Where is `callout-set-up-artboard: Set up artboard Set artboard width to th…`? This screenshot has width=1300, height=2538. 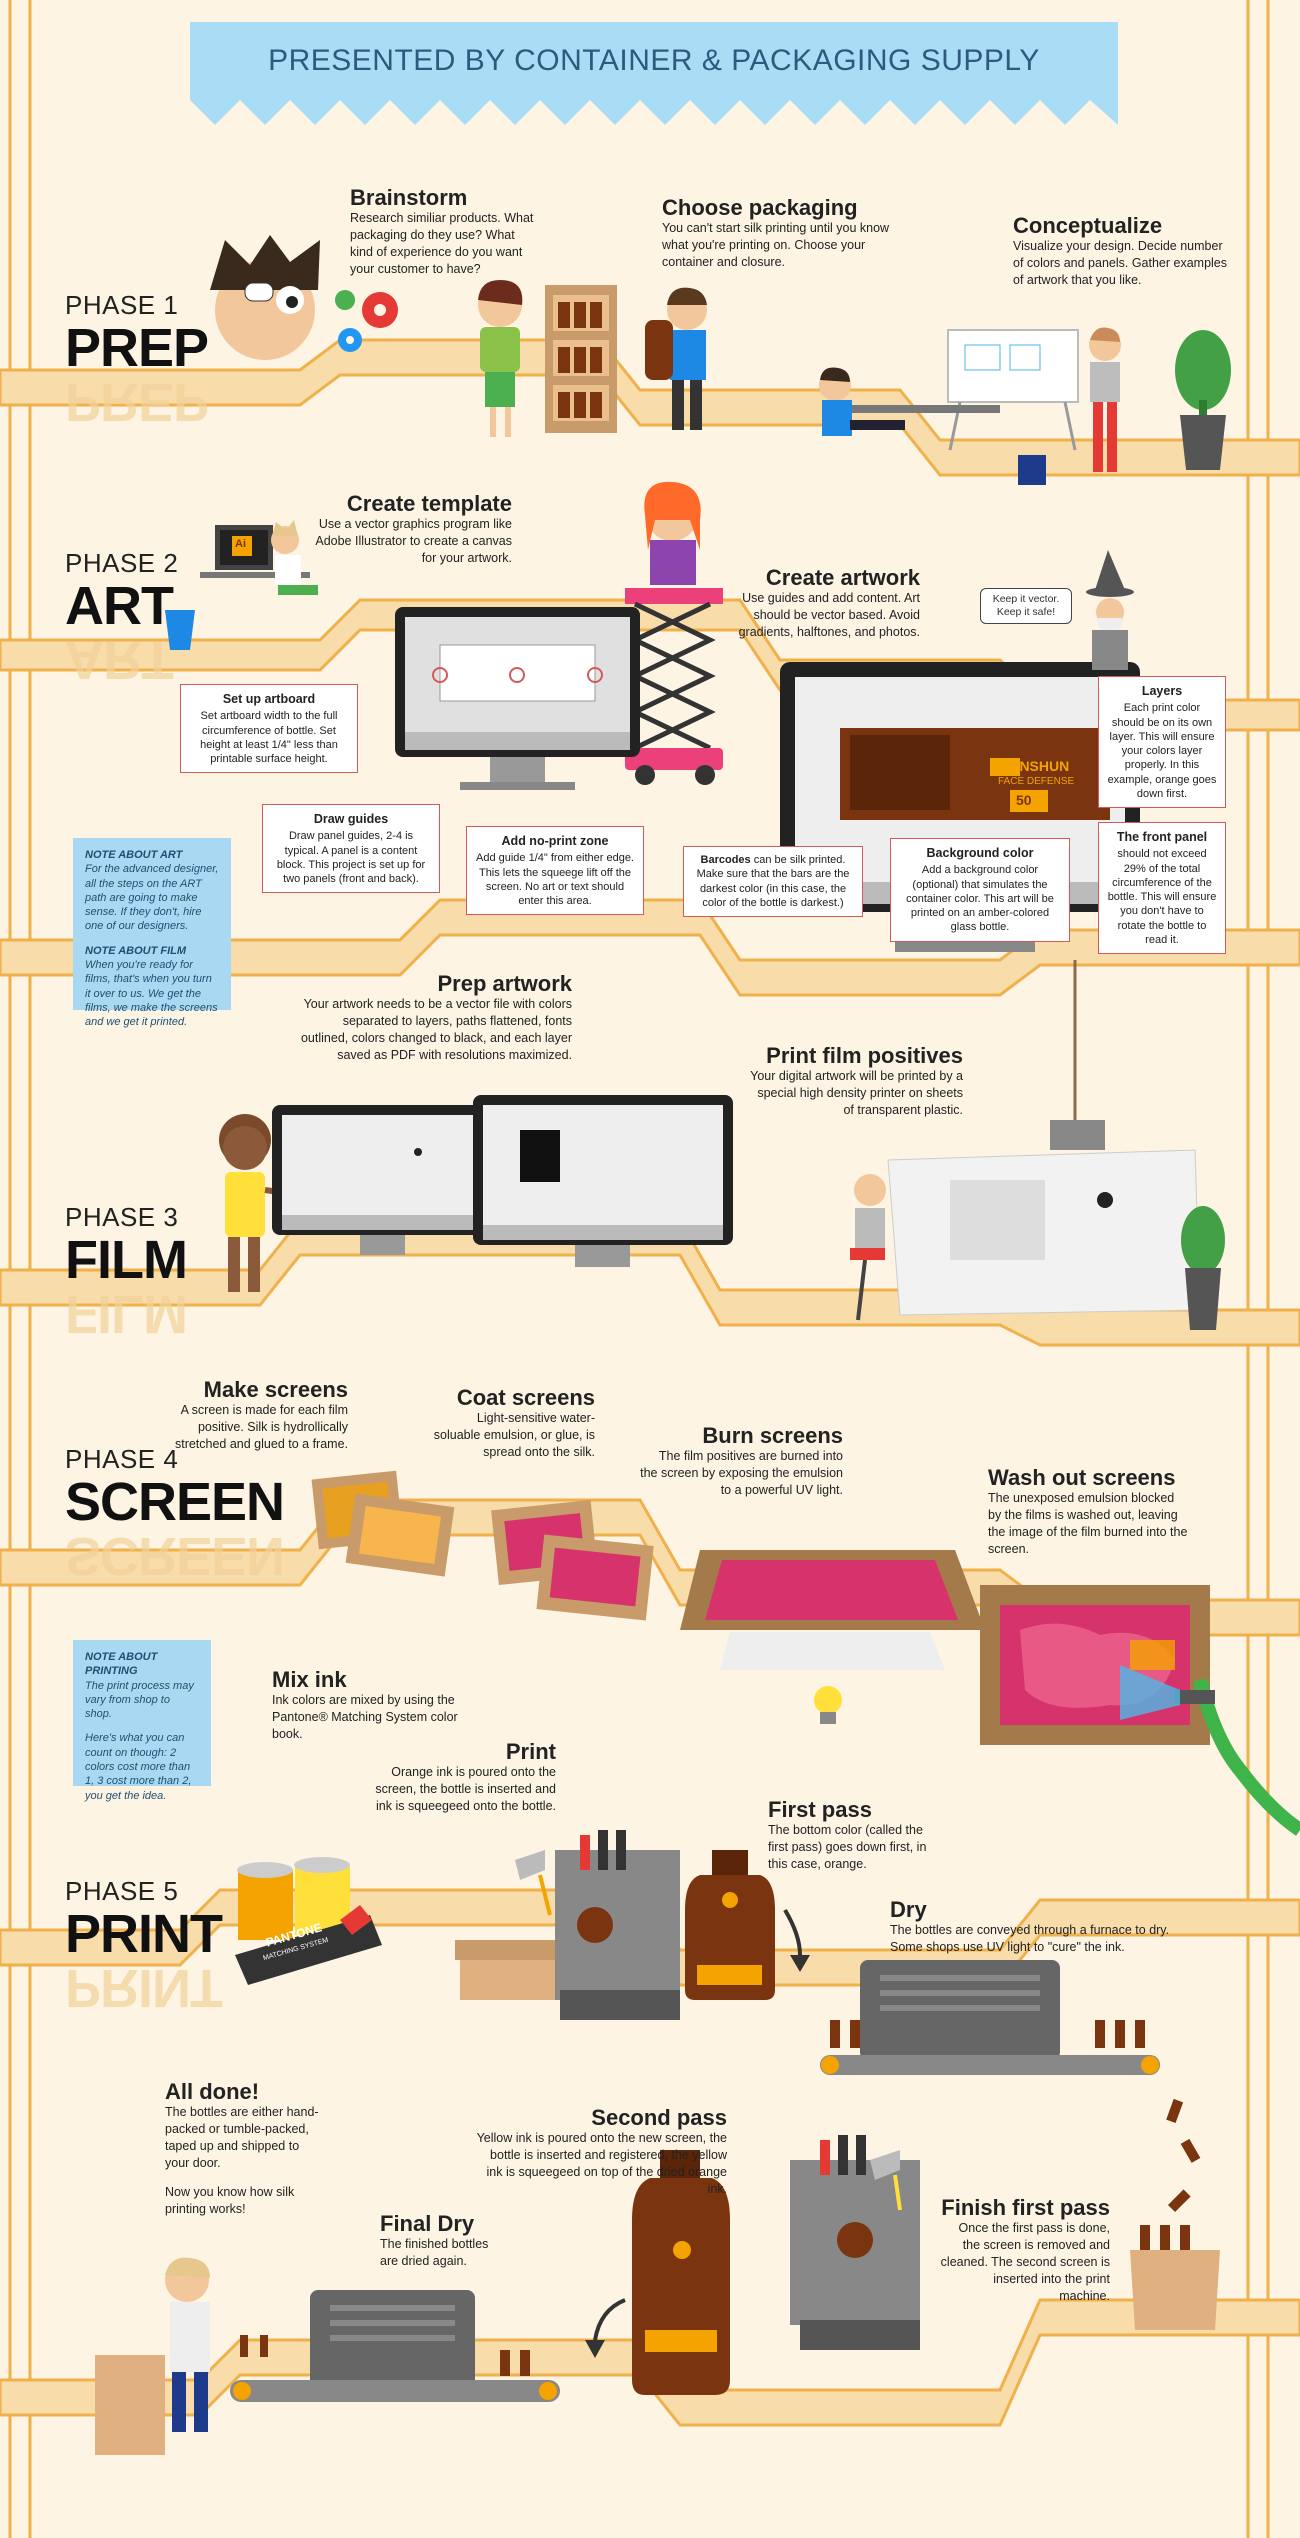
callout-set-up-artboard: Set up artboard Set artboard width to th… is located at coordinates (269, 729).